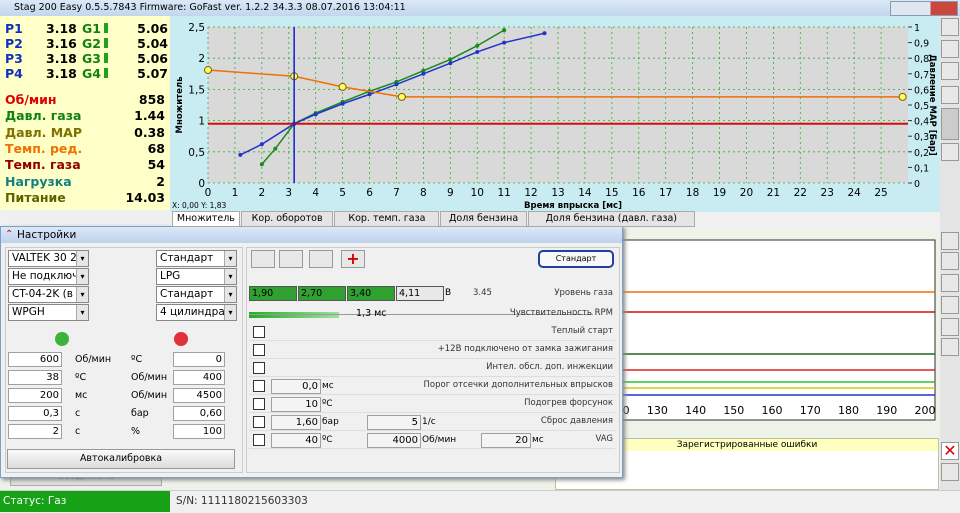 Image resolution: width=960 pixels, height=513 pixels. Describe the element at coordinates (180, 105) in the screenshot. I see `y-axis-label: Множитель` at that location.